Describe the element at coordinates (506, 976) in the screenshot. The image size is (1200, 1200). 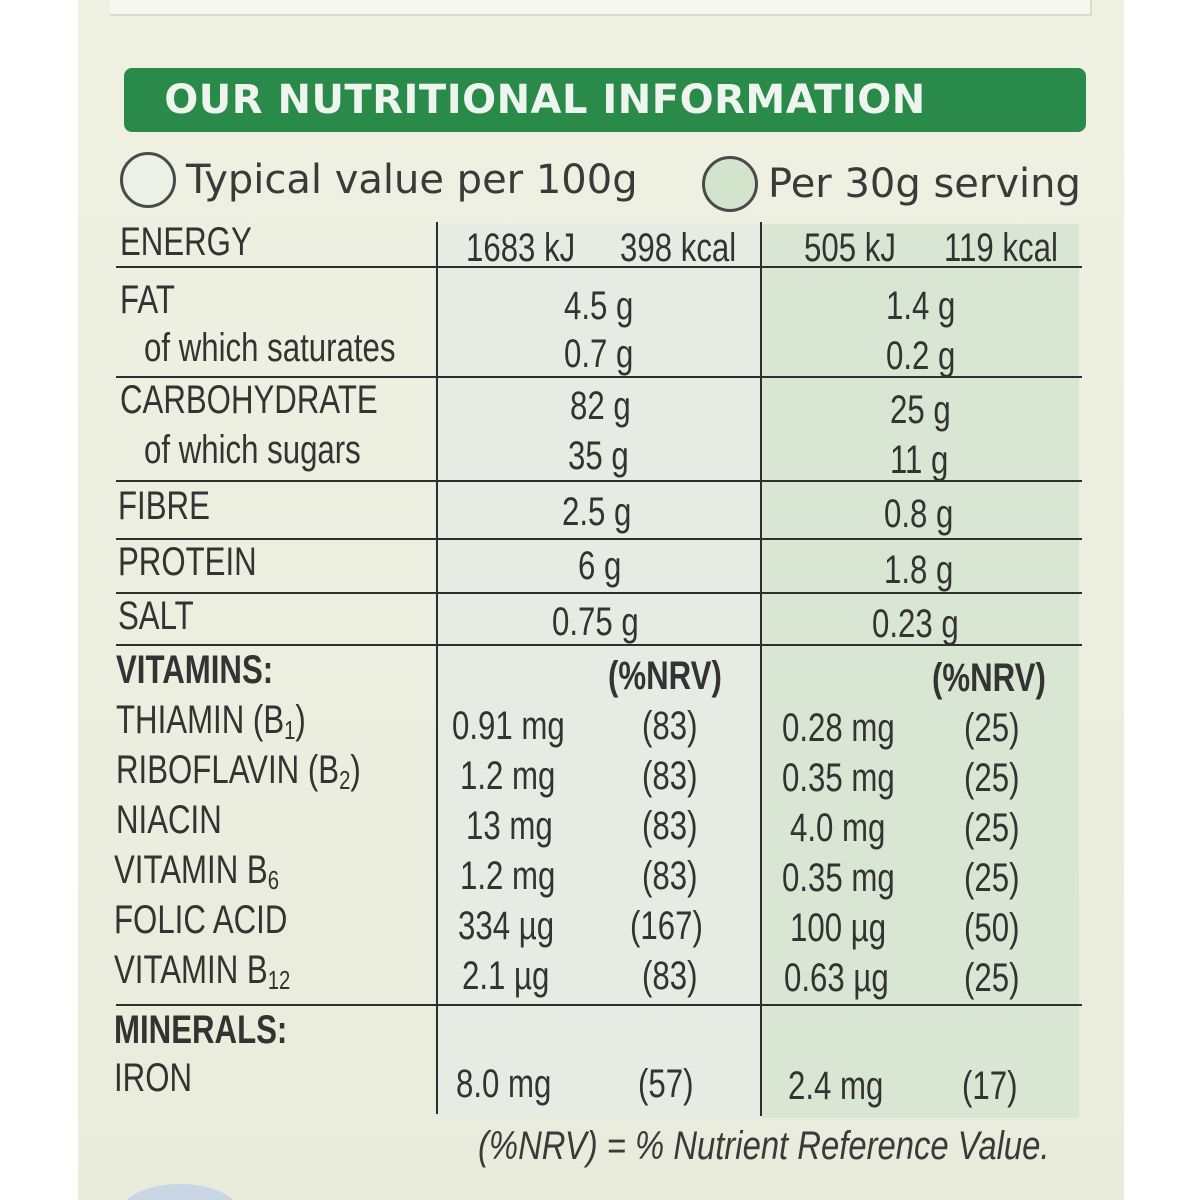
I see `vitamin-value-100g: 2.1 µg` at that location.